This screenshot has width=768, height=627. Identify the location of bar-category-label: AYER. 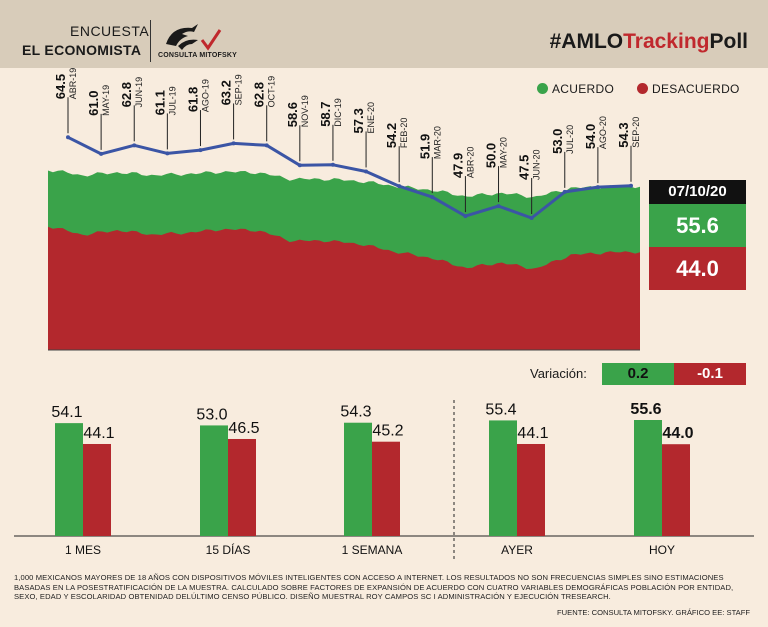
(517, 550).